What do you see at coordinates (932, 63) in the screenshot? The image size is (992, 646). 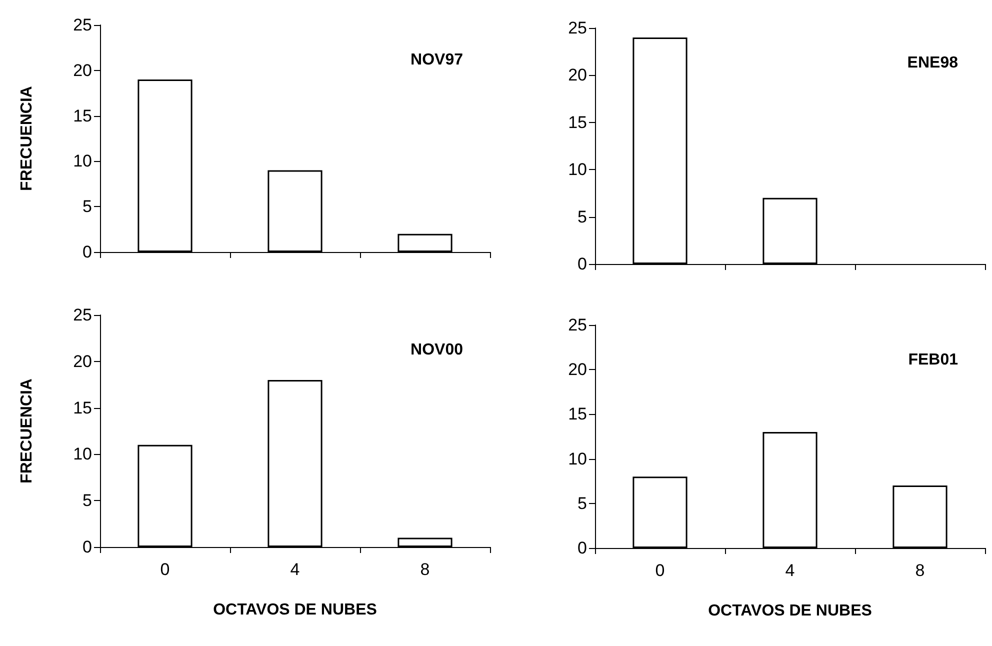 I see `text: ENE98` at bounding box center [932, 63].